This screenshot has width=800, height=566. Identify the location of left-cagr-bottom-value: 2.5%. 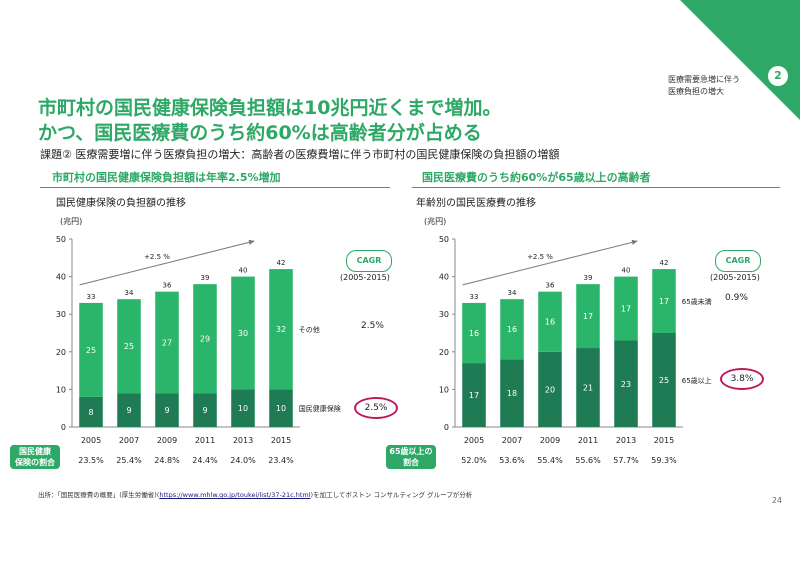
(376, 408).